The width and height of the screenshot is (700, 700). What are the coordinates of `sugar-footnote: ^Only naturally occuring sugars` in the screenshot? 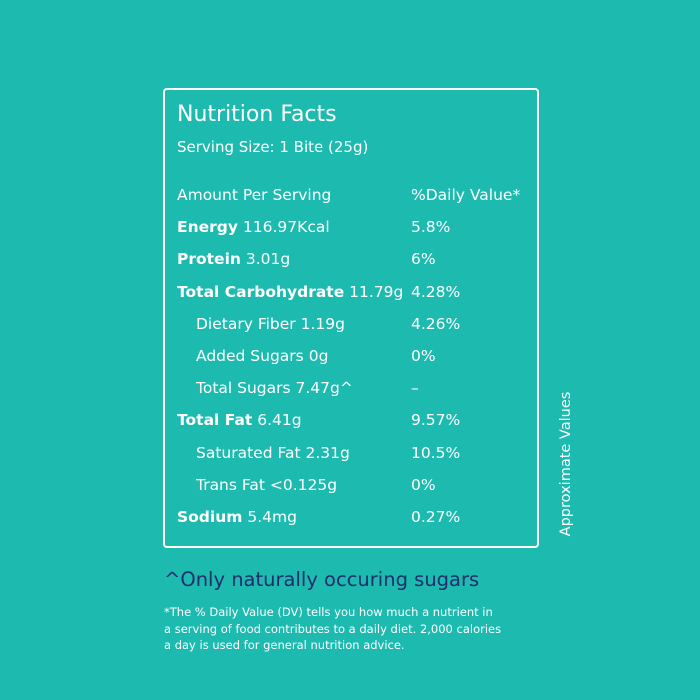 It's located at (322, 579).